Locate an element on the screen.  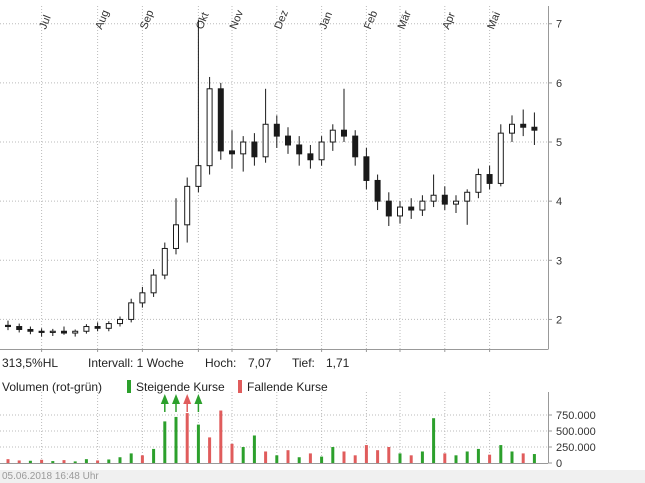
svg-text: 500.000 is located at coordinates (576, 432).